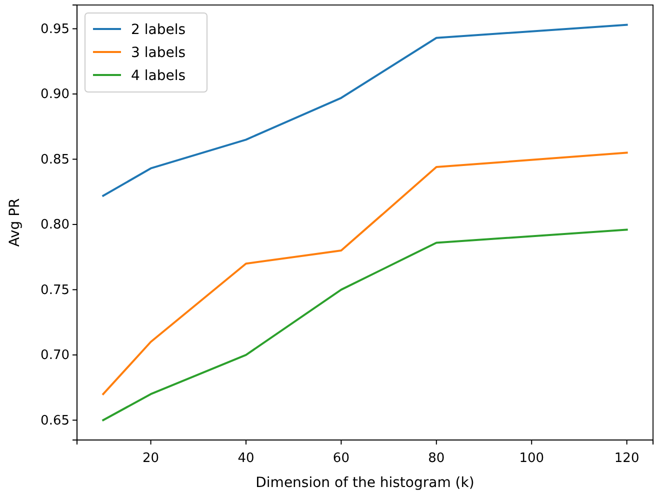 Image resolution: width=654 pixels, height=494 pixels. What do you see at coordinates (158, 30) in the screenshot?
I see `legend-label: 2 labels` at bounding box center [158, 30].